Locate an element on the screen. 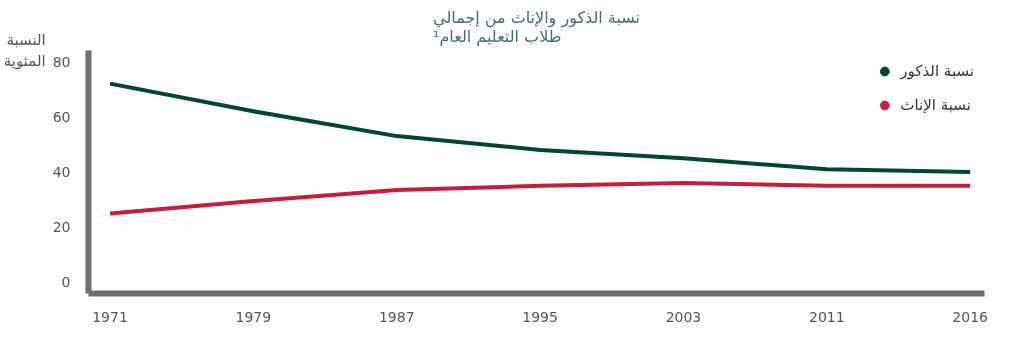  y-tick-label: 60 is located at coordinates (61, 116).